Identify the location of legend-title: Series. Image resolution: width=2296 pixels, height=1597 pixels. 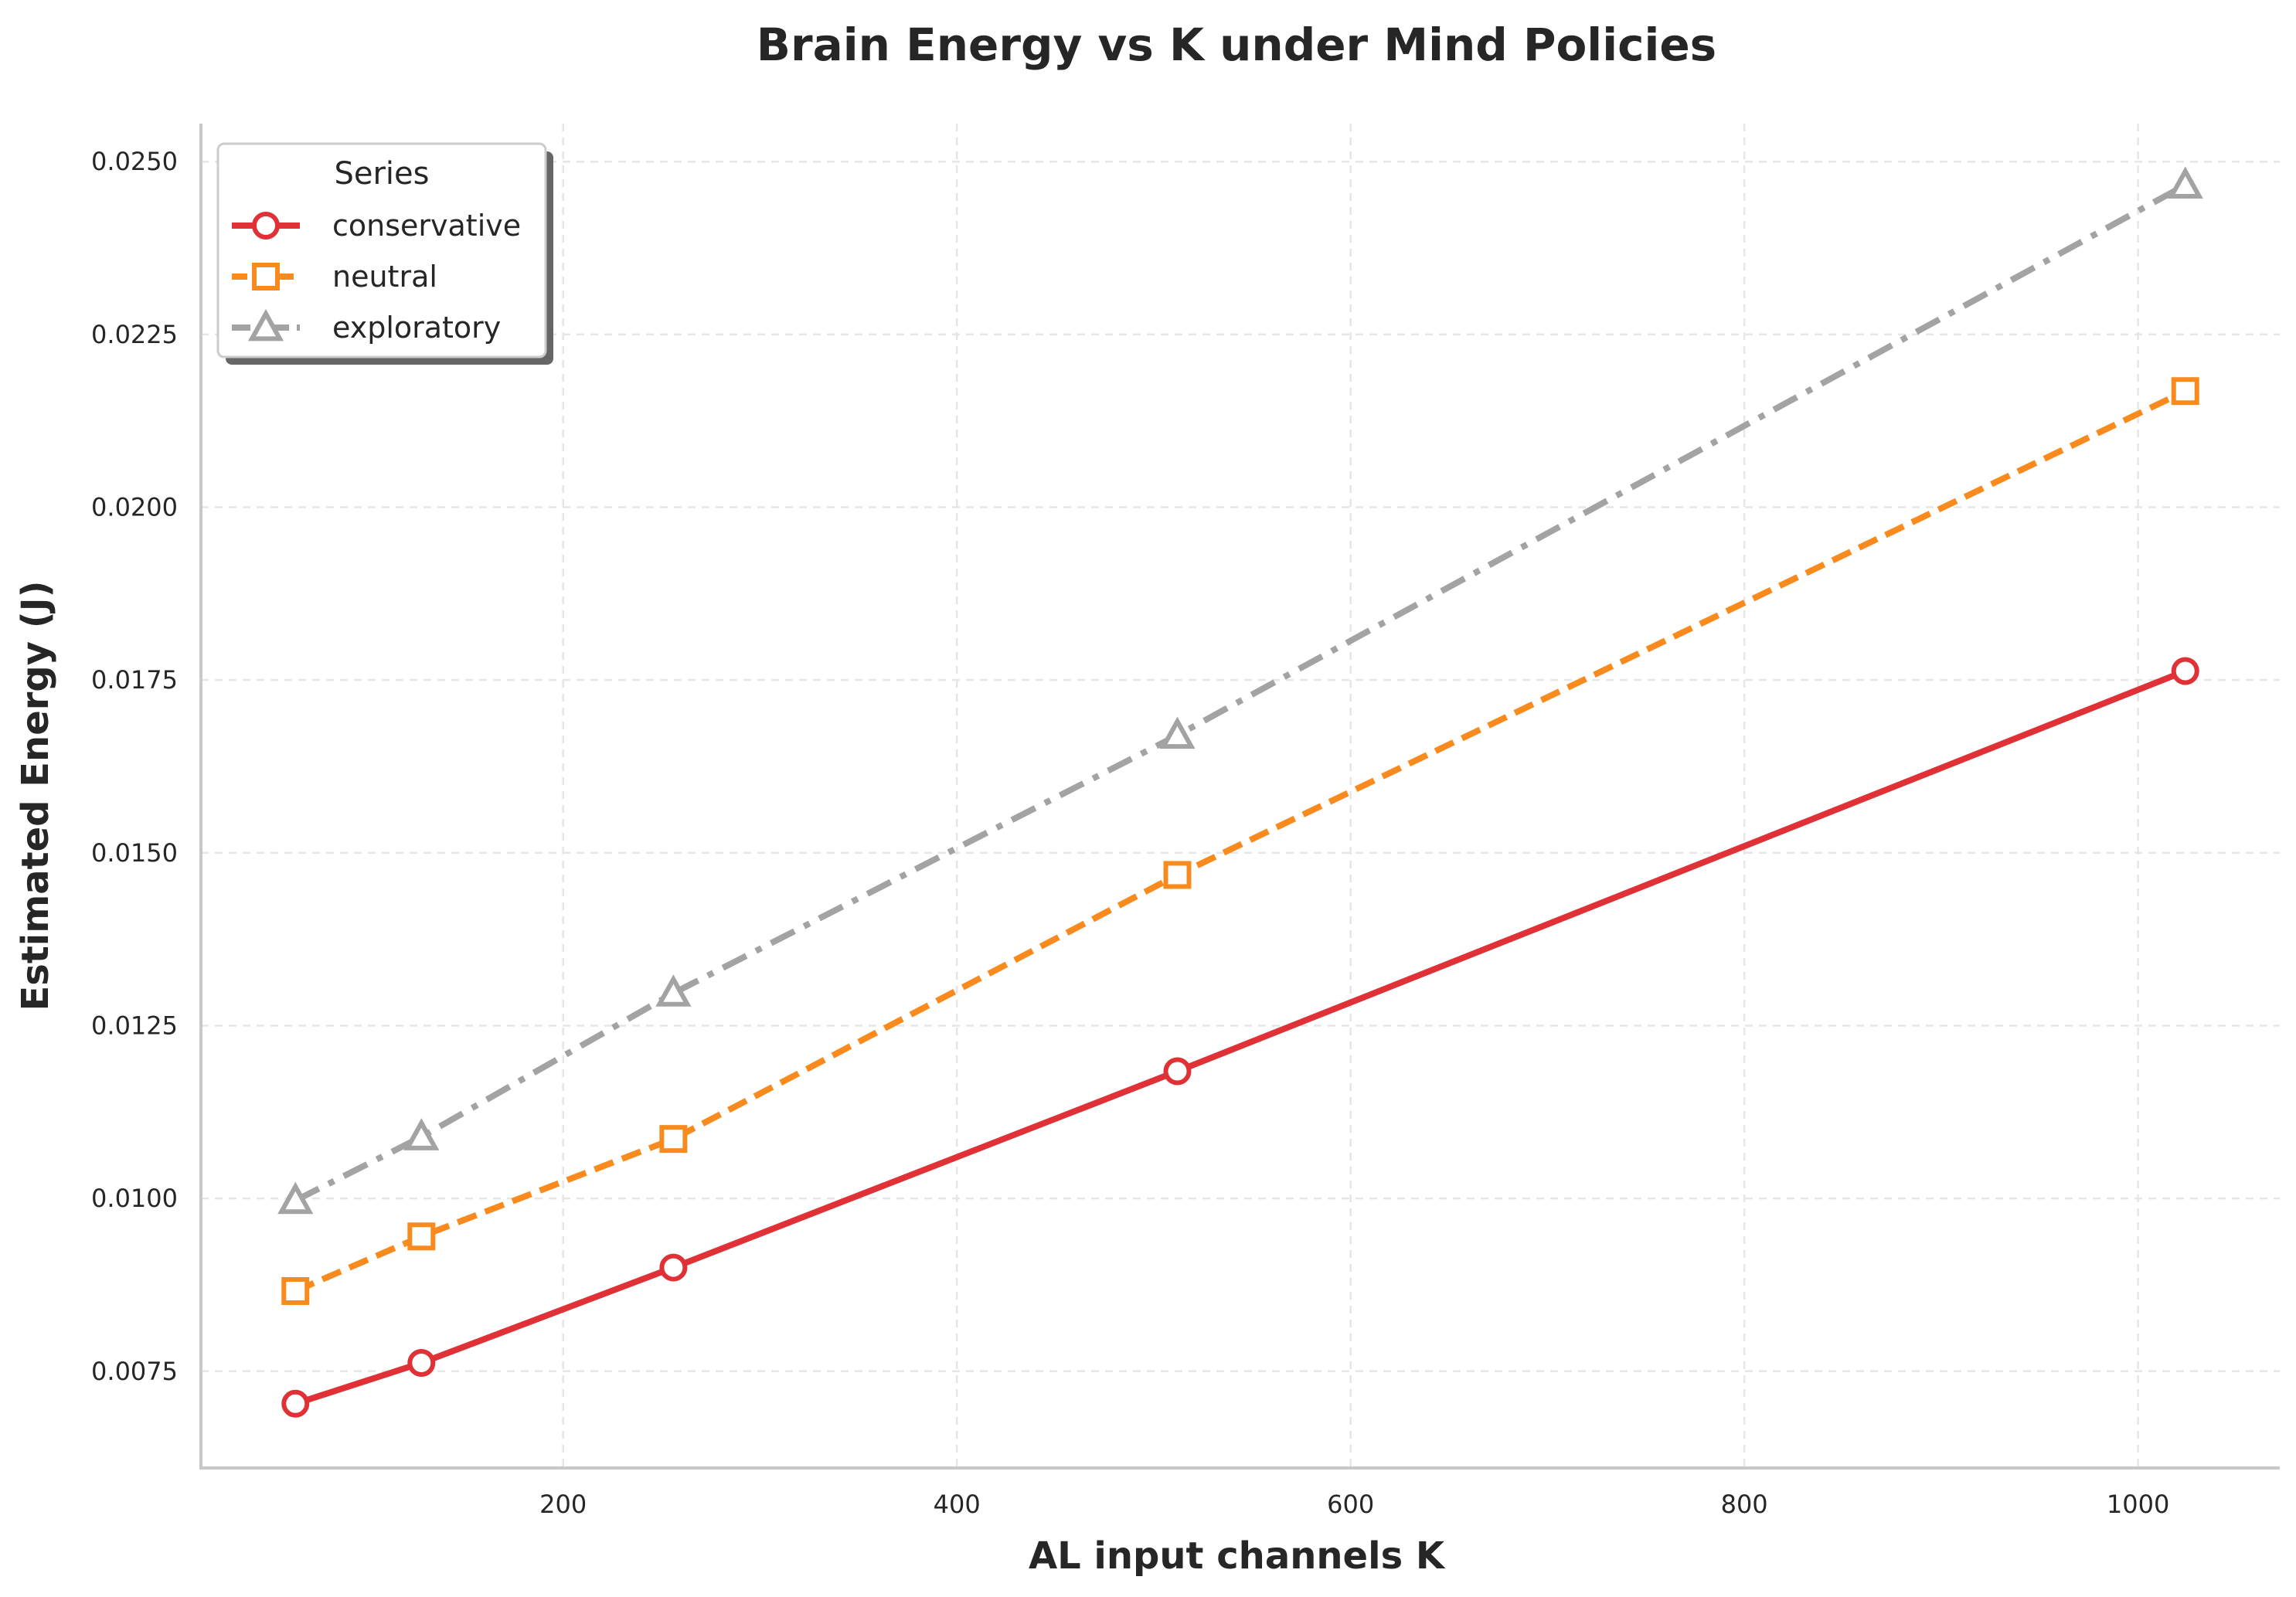
(382, 174).